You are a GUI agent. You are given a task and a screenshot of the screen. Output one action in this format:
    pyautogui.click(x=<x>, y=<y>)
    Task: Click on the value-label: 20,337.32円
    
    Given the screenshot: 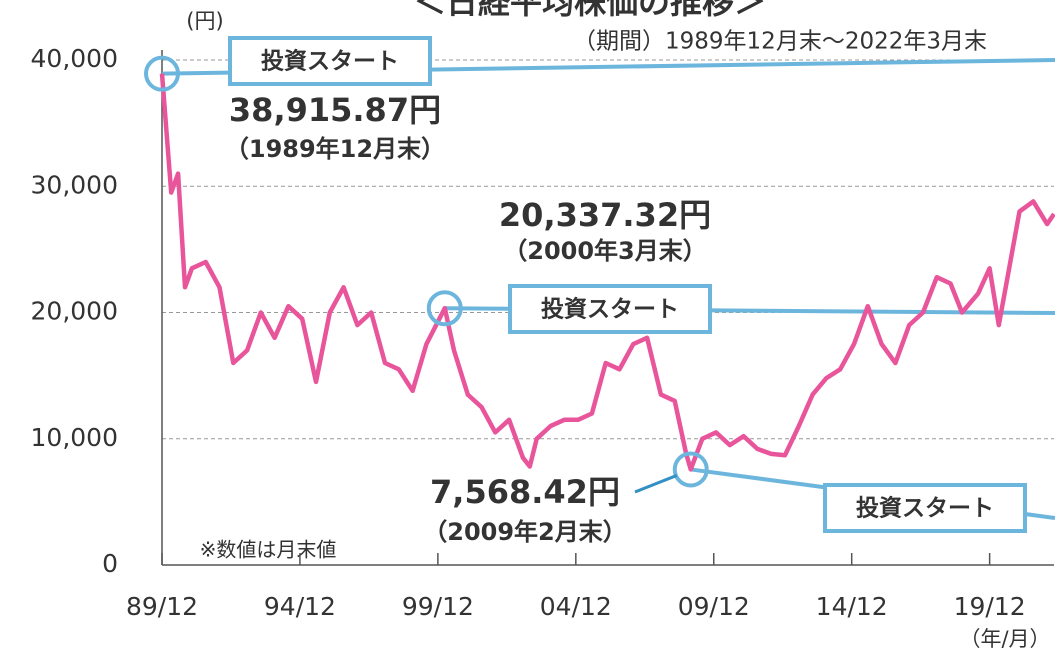 What is the action you would take?
    pyautogui.click(x=605, y=215)
    